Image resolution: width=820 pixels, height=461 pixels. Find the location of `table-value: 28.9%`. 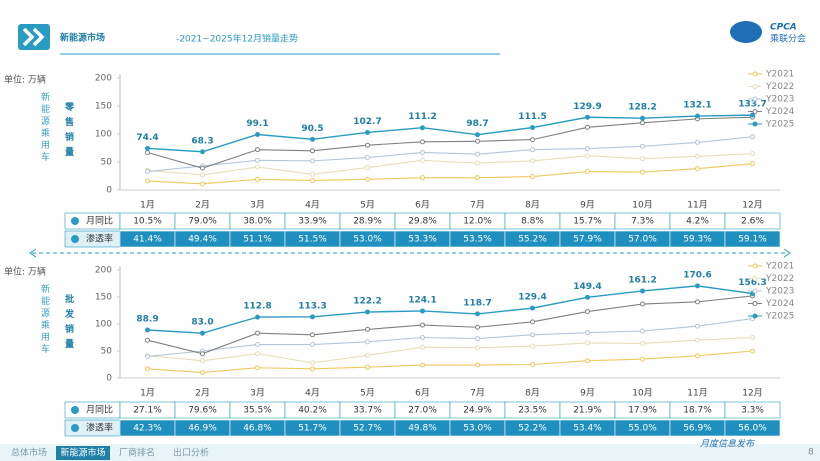

table-value: 28.9% is located at coordinates (367, 222).